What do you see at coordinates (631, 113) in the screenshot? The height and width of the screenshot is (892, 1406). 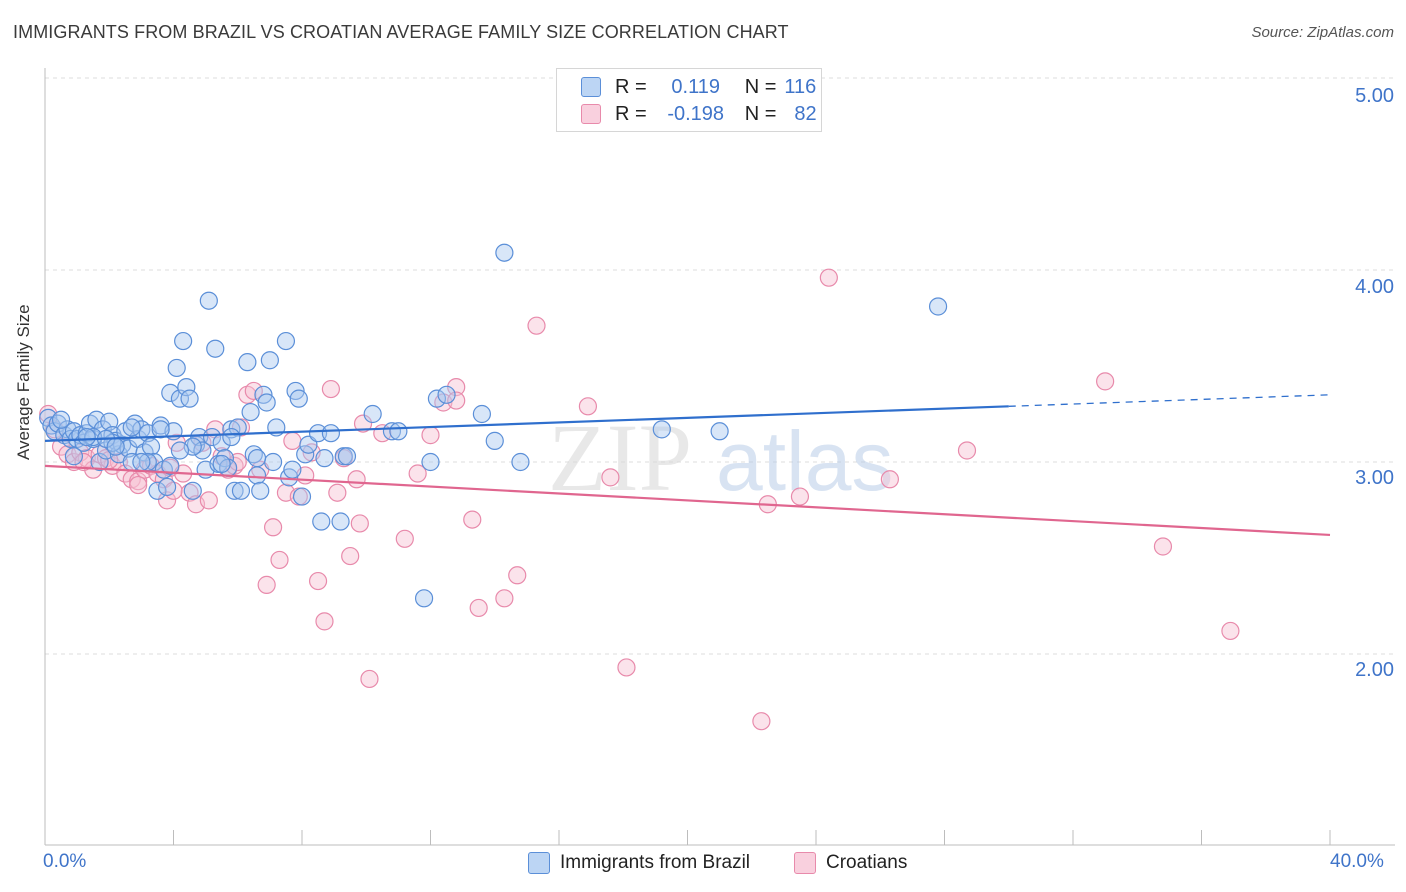 I see `legend-r-label: R =` at bounding box center [631, 113].